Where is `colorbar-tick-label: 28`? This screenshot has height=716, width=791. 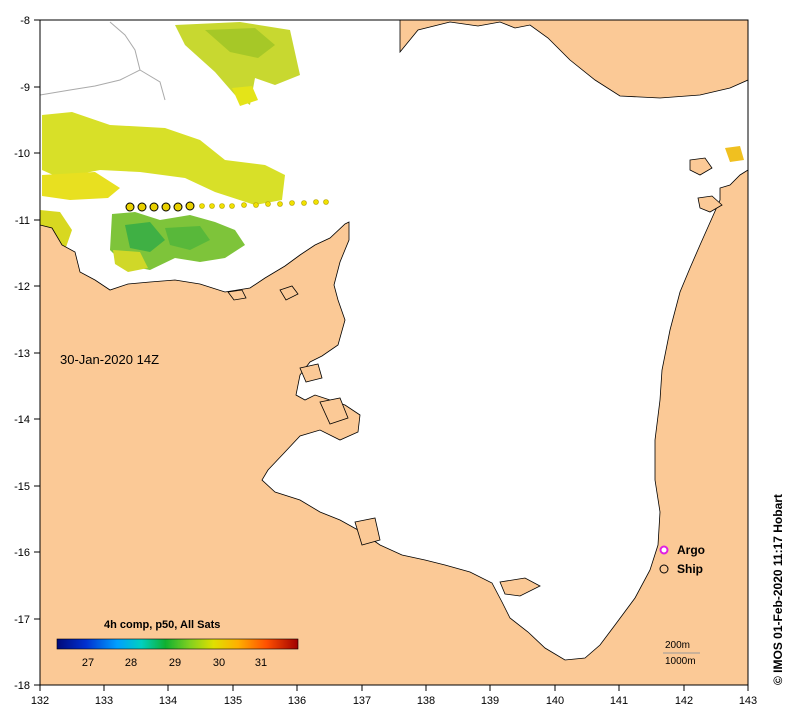 colorbar-tick-label: 28 is located at coordinates (131, 663).